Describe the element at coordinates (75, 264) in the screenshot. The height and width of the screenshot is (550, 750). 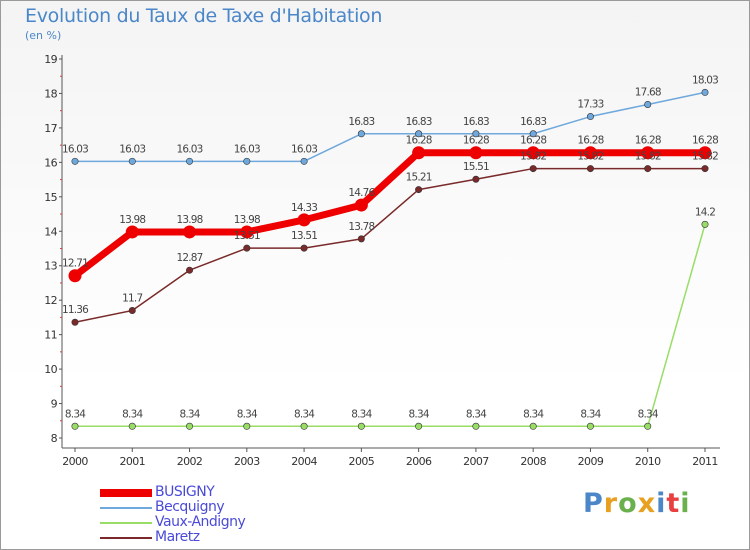
I see `data-label: 12.71` at that location.